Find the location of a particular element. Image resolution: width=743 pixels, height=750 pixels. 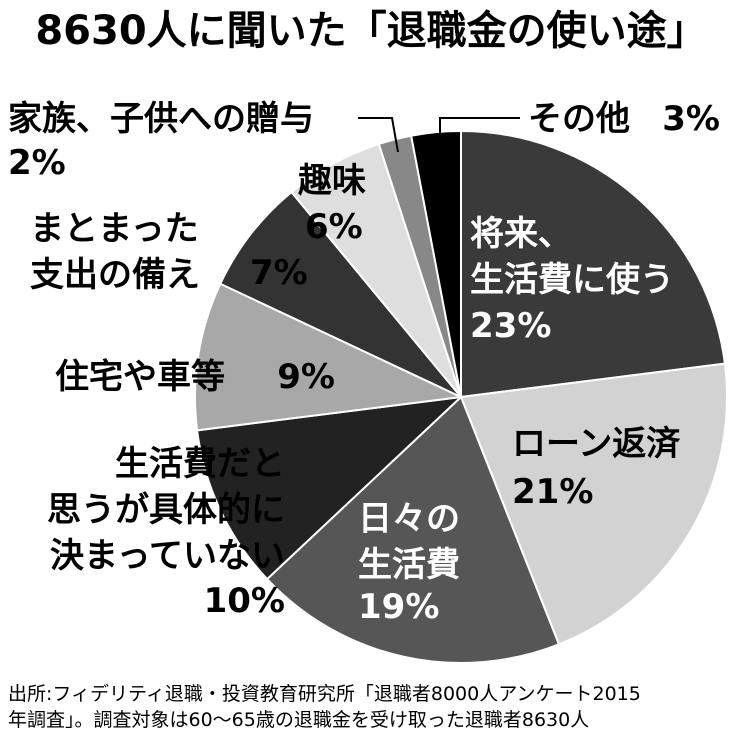

value-label: 19% is located at coordinates (398, 607).